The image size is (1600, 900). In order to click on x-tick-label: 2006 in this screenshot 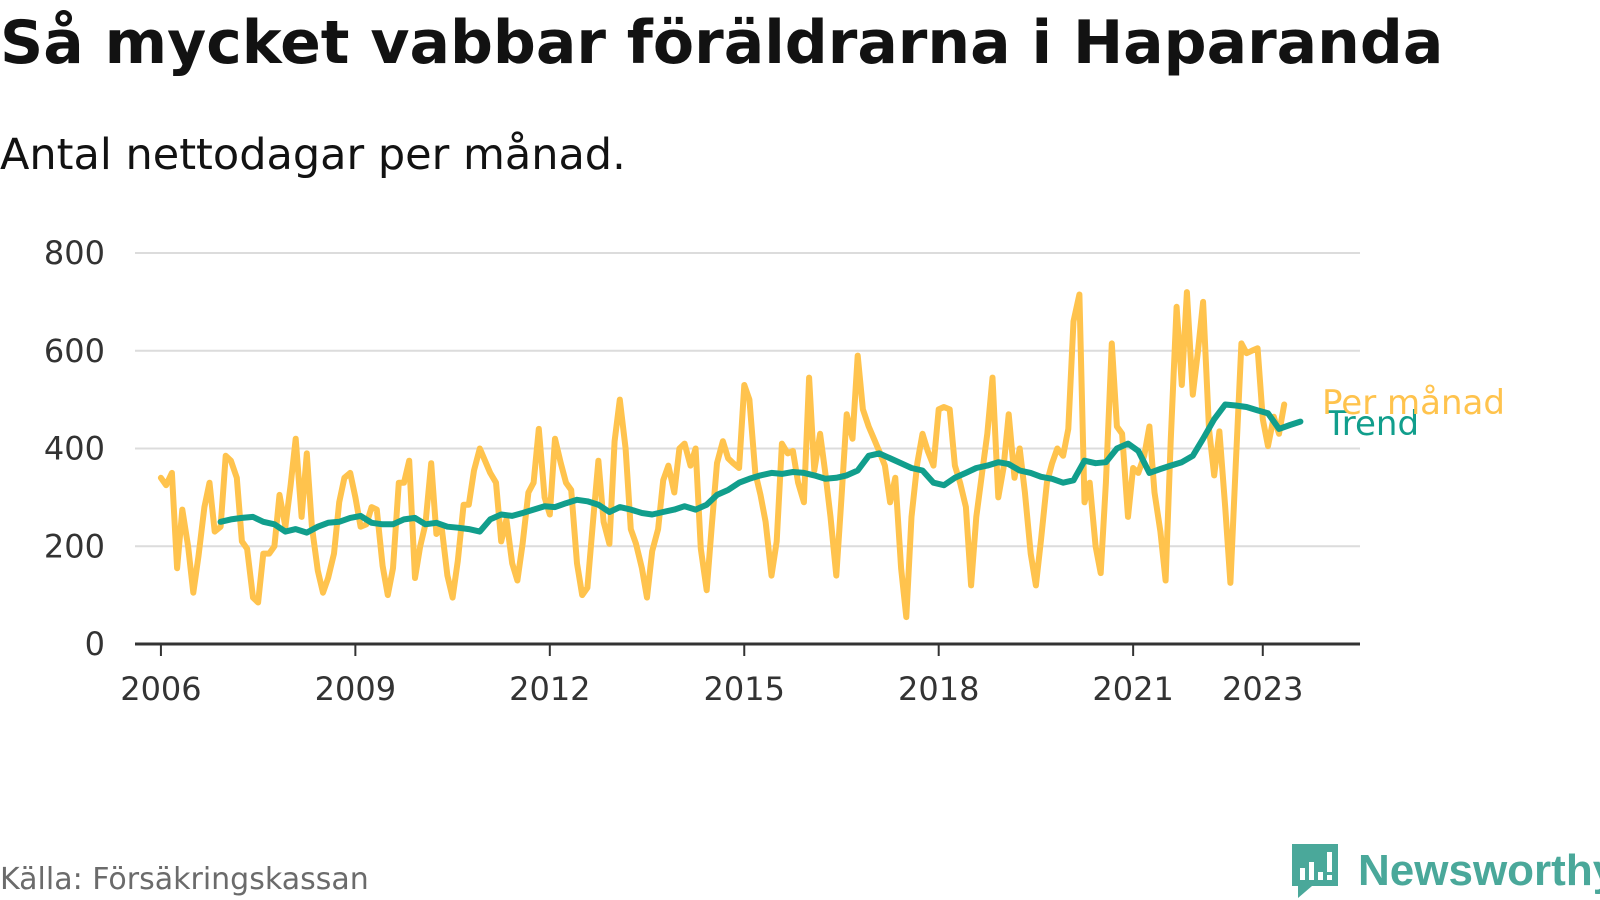, I will do `click(160, 689)`.